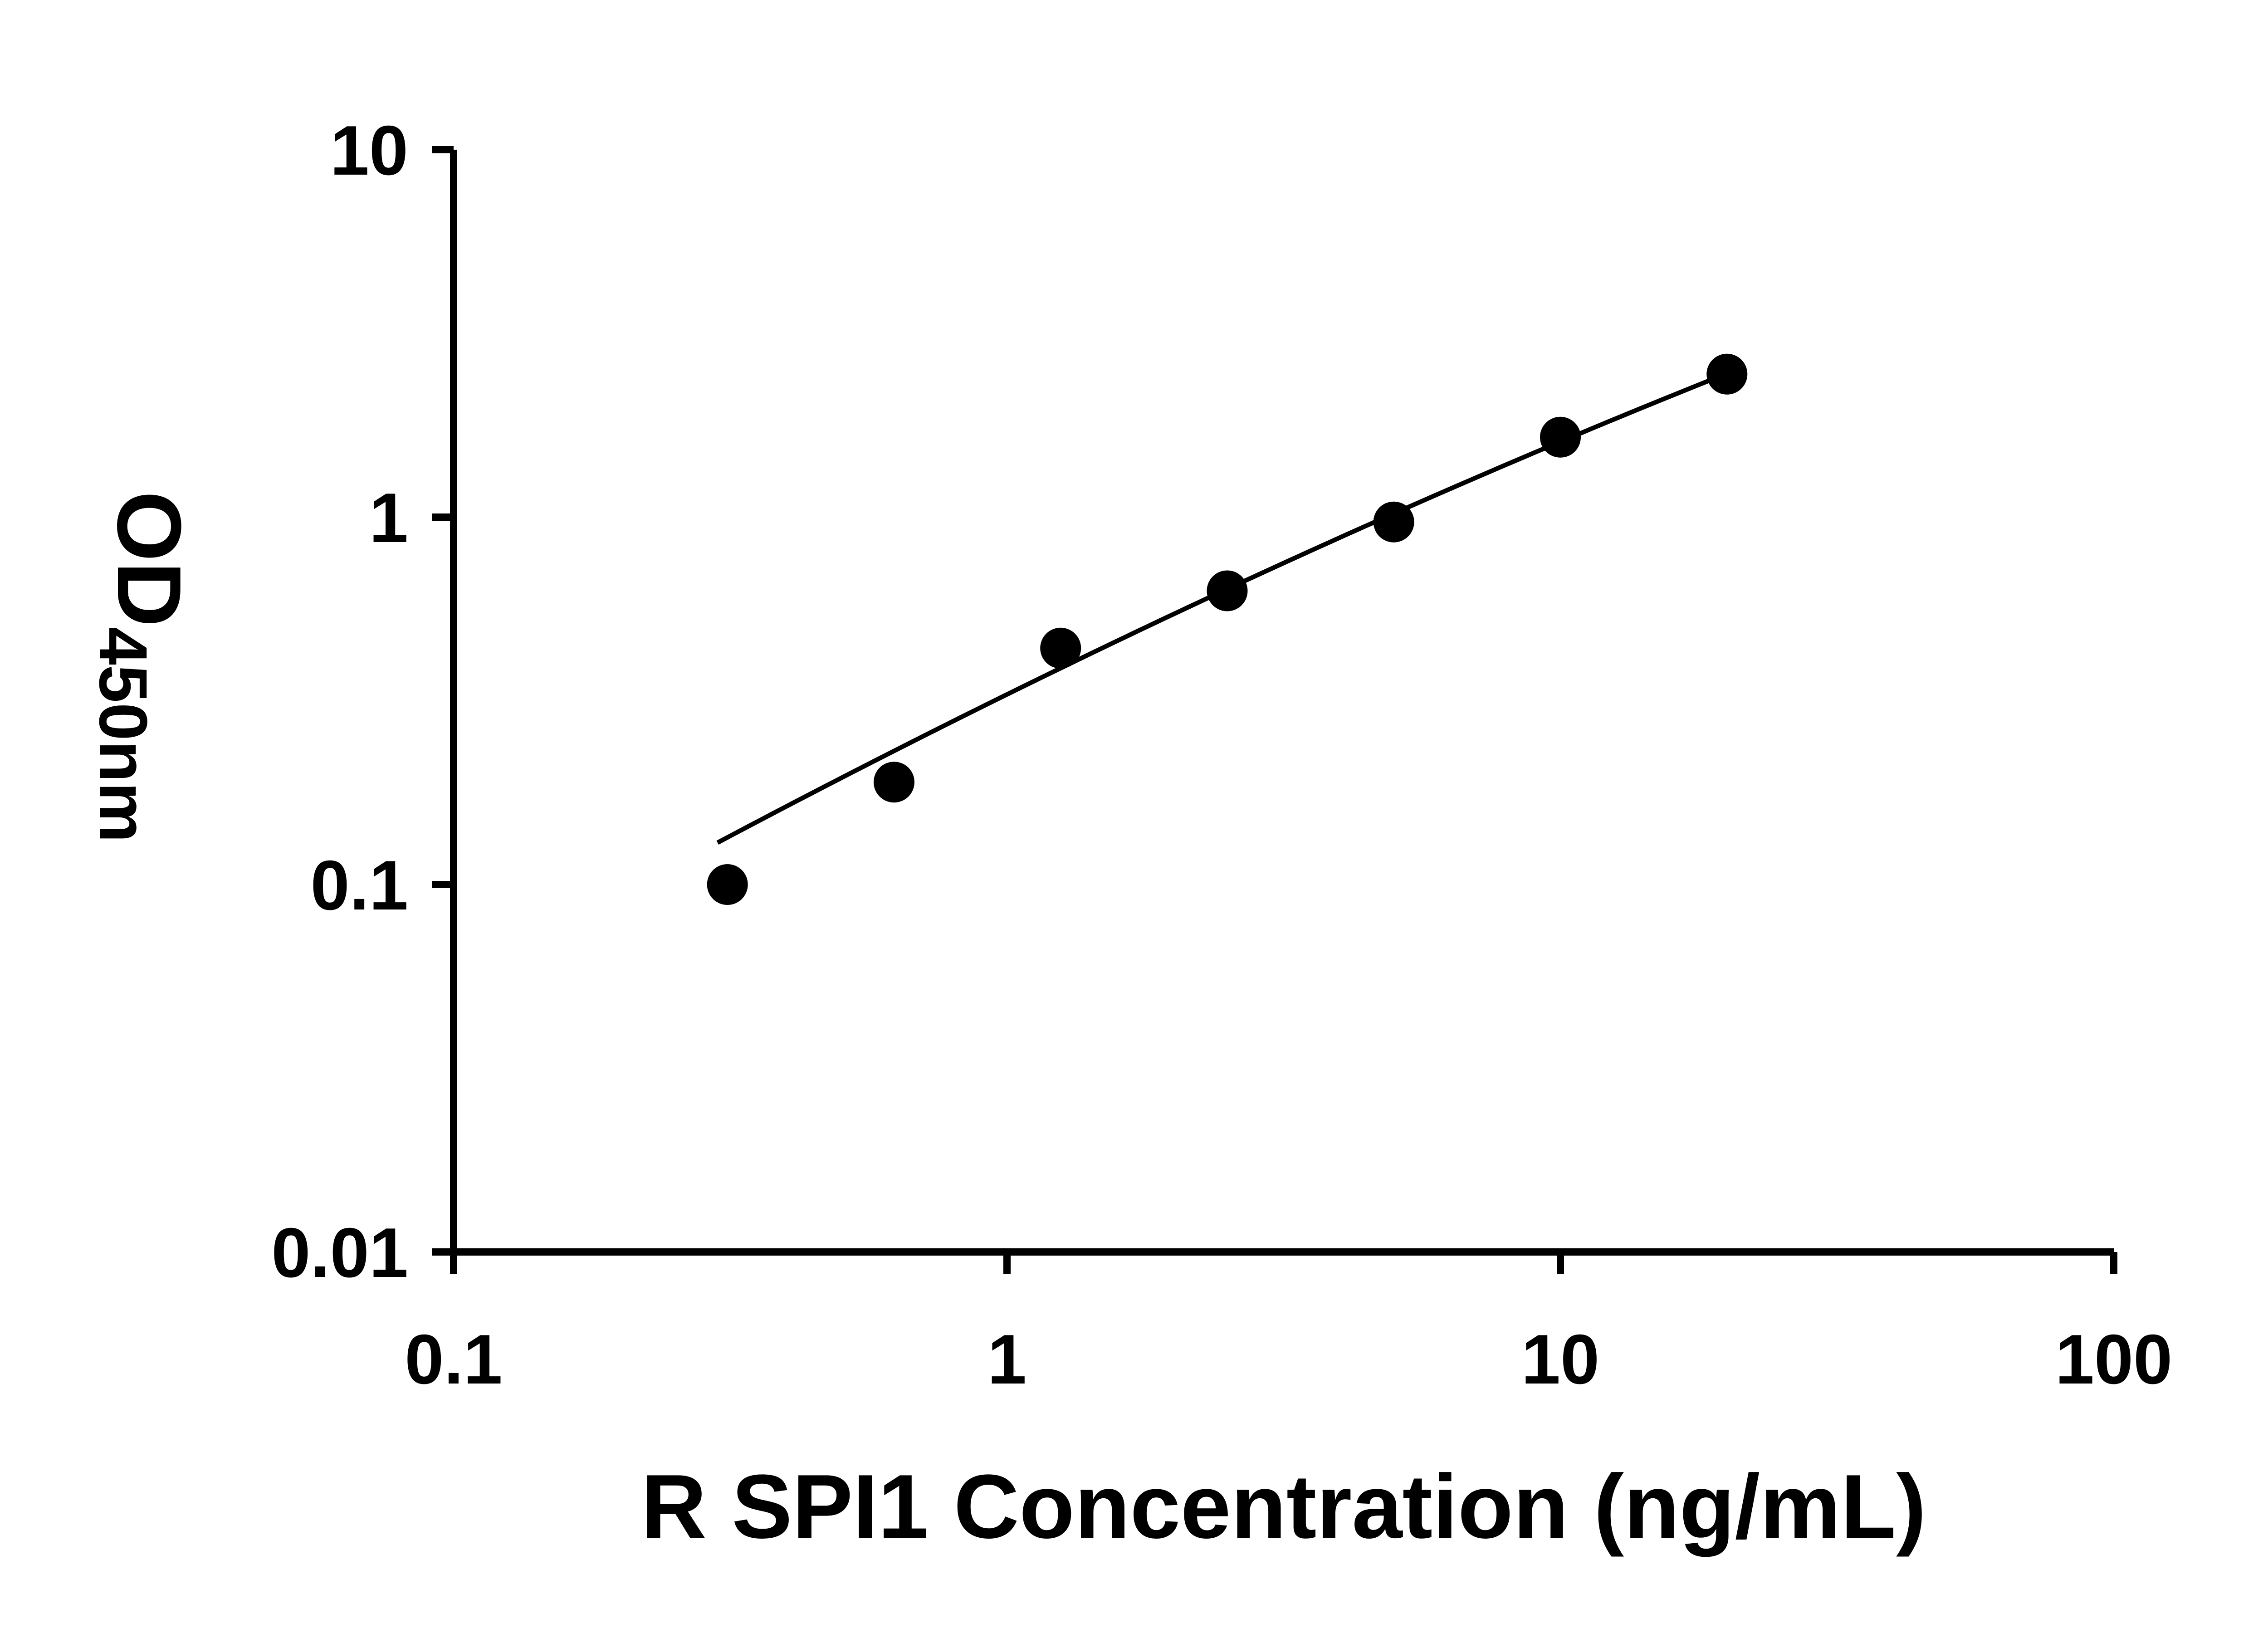 This screenshot has height=1633, width=2268. I want to click on y-axis-title-subscript: 450nm, so click(123, 734).